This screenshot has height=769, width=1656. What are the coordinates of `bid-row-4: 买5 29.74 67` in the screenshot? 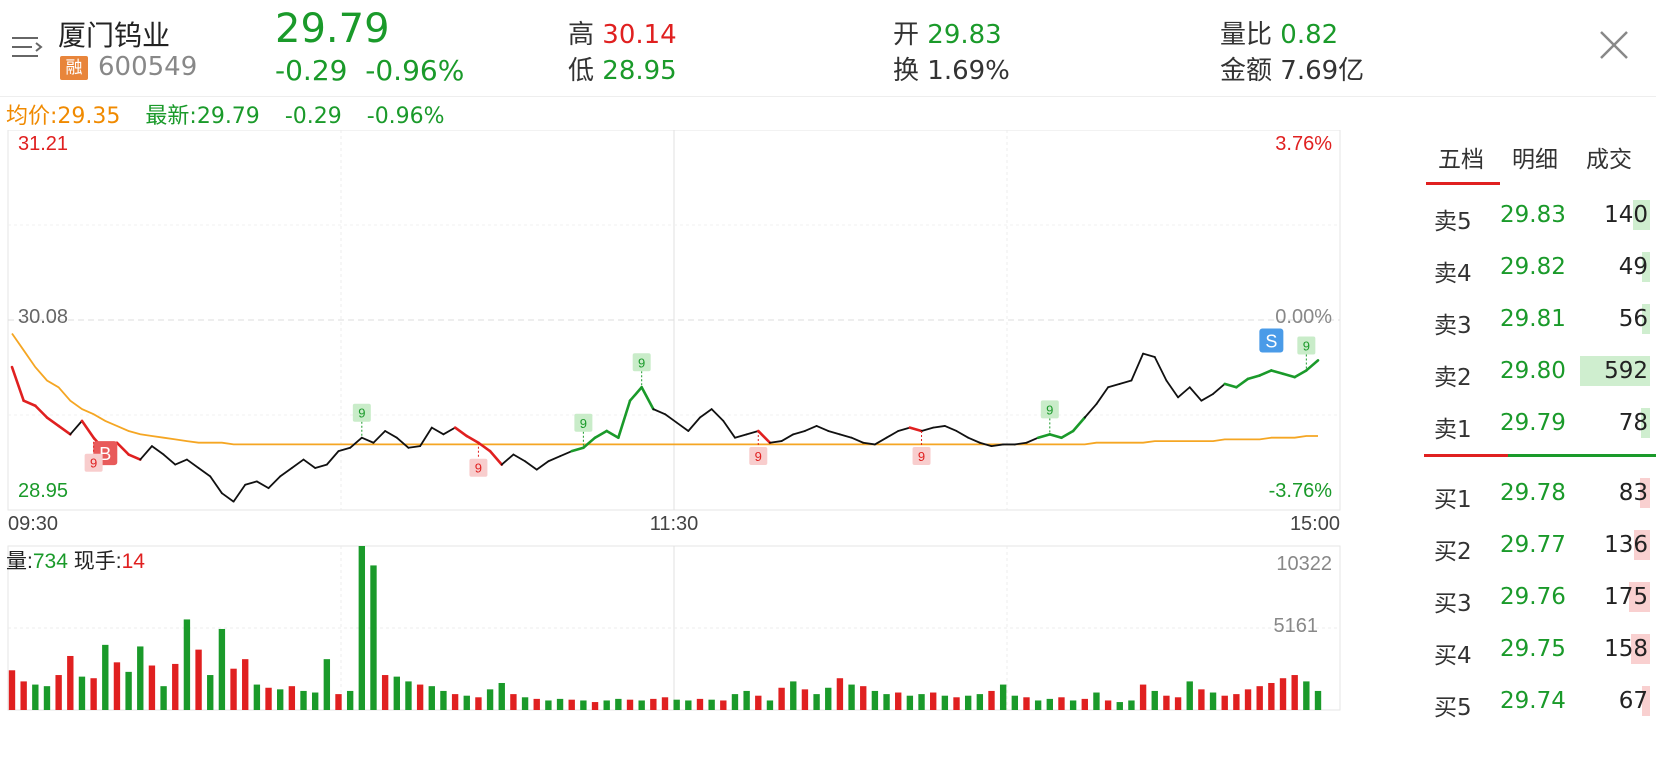 It's located at (1540, 701).